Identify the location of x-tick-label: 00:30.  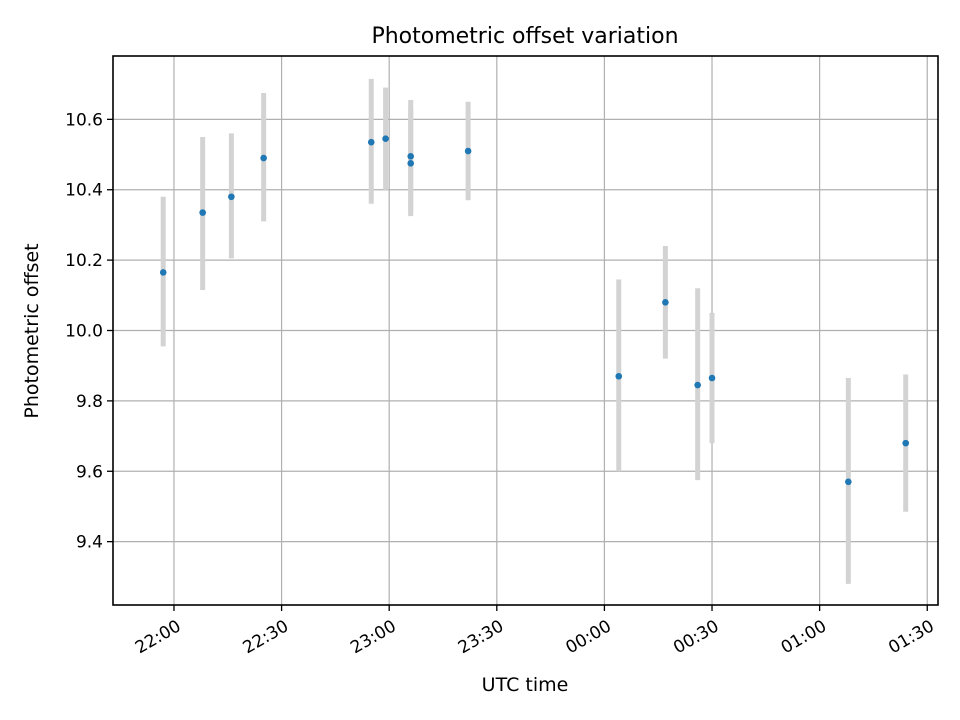
(696, 637).